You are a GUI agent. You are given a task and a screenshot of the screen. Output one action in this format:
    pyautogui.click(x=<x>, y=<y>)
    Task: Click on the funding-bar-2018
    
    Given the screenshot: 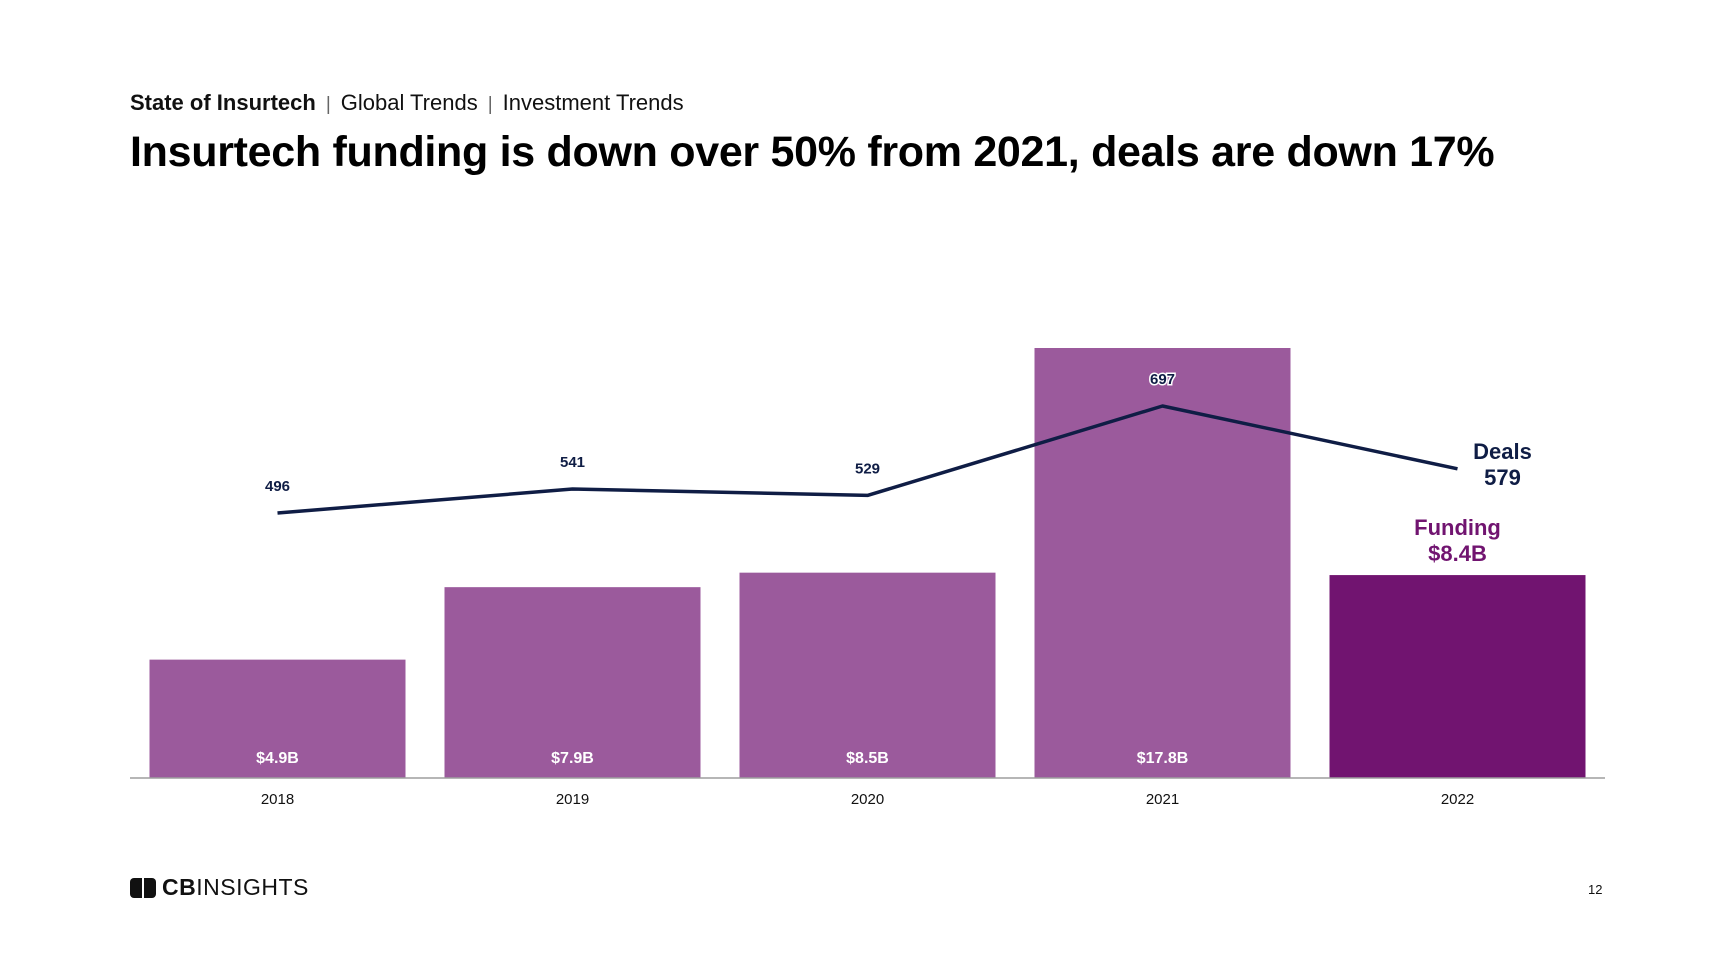 What is the action you would take?
    pyautogui.click(x=277, y=718)
    